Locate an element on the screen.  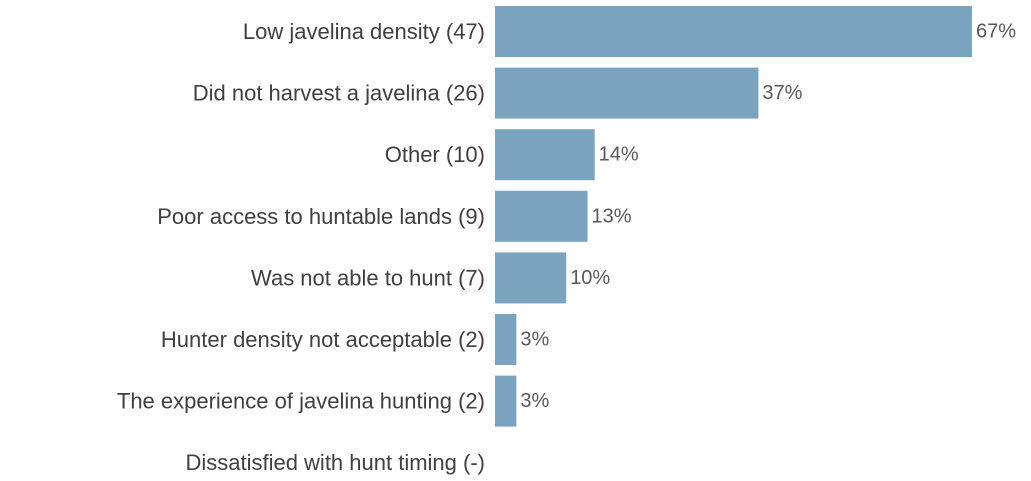
category-label: Did not harvest a javelina (26) is located at coordinates (339, 93).